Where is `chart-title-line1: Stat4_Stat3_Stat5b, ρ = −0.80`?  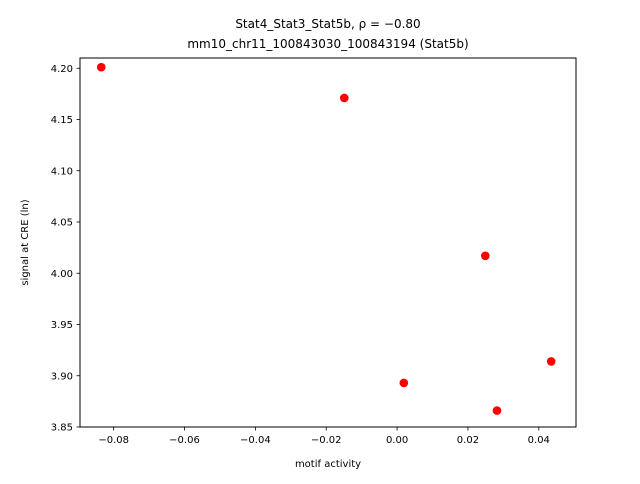
chart-title-line1: Stat4_Stat3_Stat5b, ρ = −0.80 is located at coordinates (327, 24).